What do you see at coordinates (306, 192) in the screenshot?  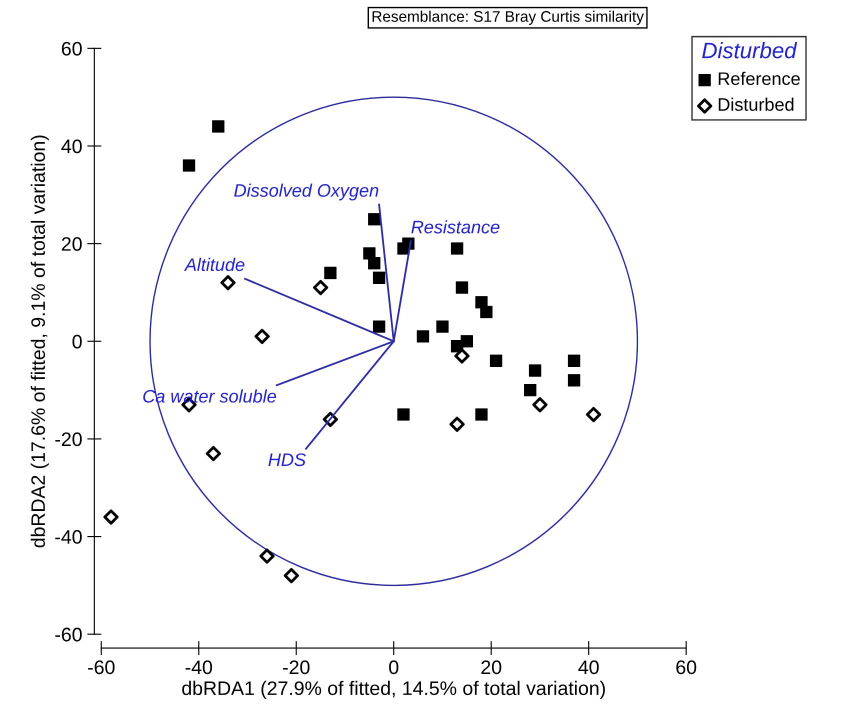 I see `series-label: Dissolved Oxygen` at bounding box center [306, 192].